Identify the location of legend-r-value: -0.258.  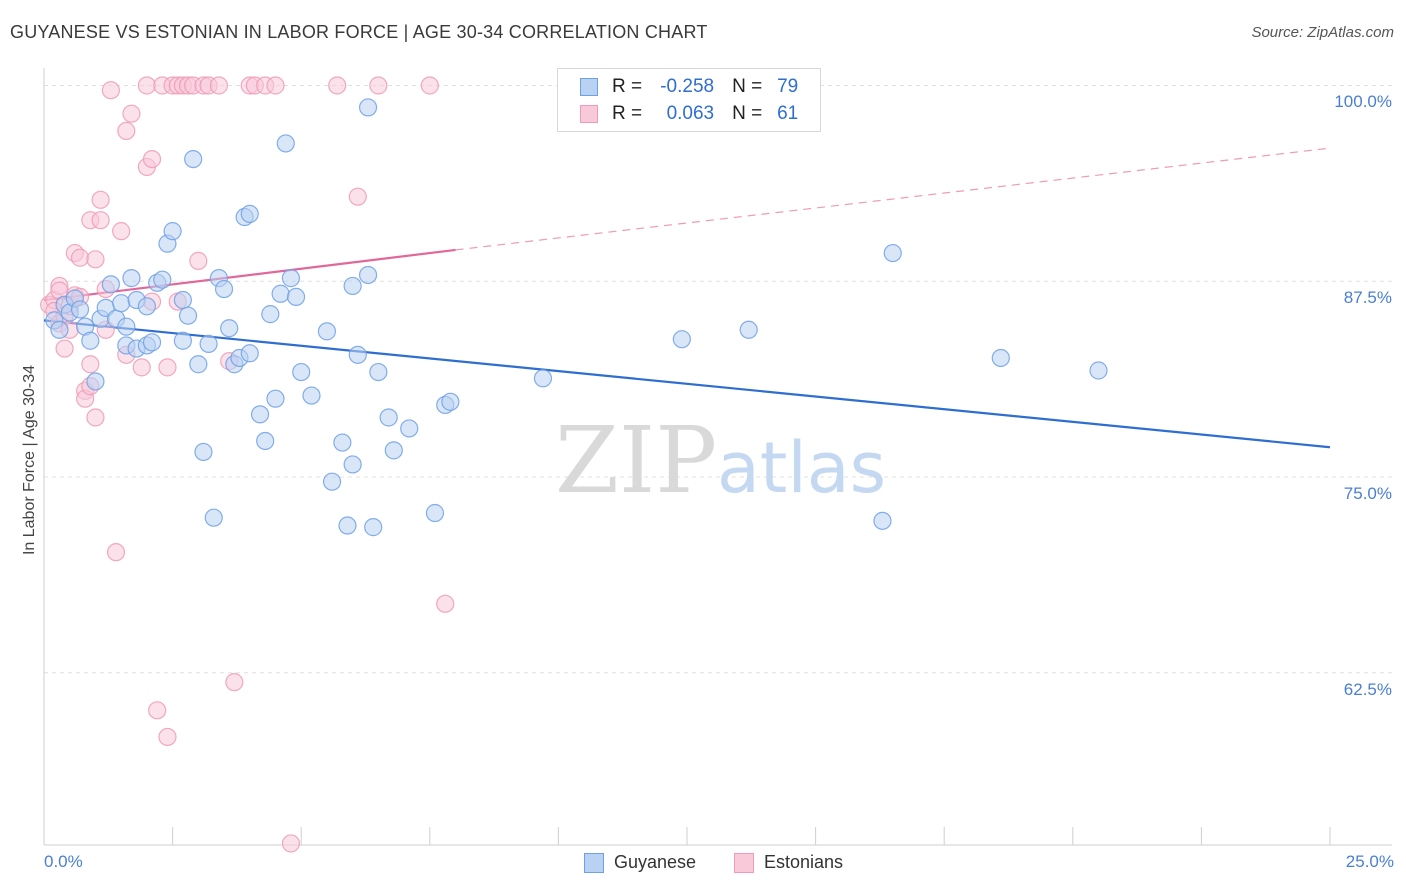
(687, 86).